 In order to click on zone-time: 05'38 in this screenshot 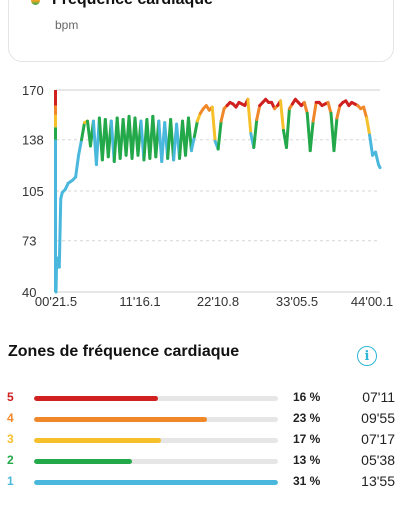, I will do `click(378, 460)`.